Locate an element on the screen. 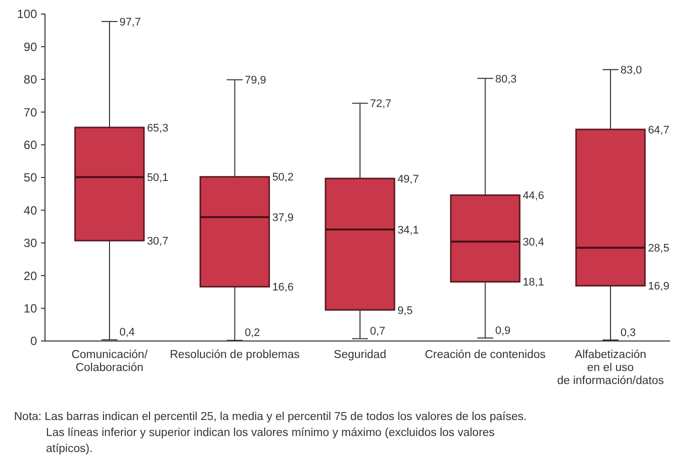  annotation: 34,1 is located at coordinates (408, 230).